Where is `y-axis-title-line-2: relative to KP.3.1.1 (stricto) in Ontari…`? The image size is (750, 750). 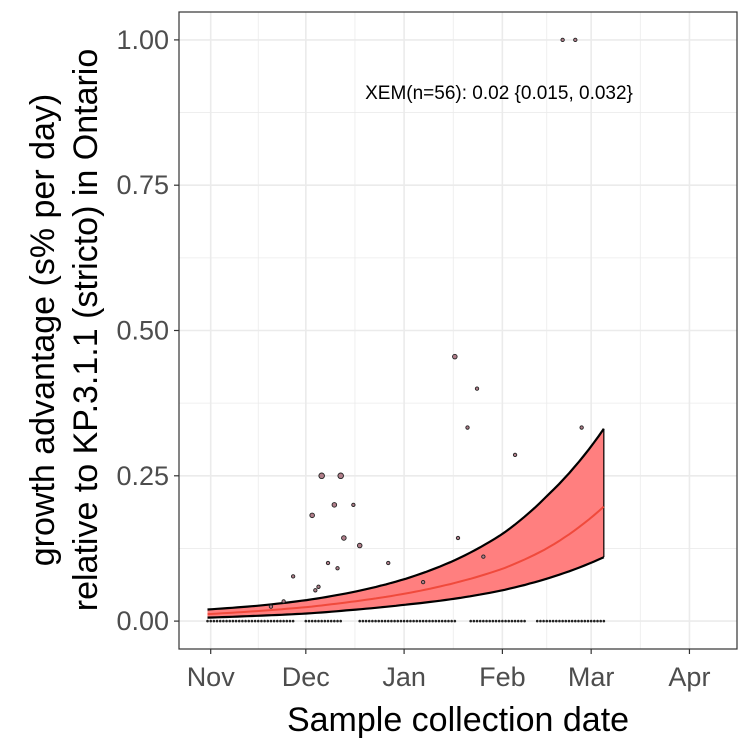
y-axis-title-line-2: relative to KP.3.1.1 (stricto) in Ontari… is located at coordinates (86, 330).